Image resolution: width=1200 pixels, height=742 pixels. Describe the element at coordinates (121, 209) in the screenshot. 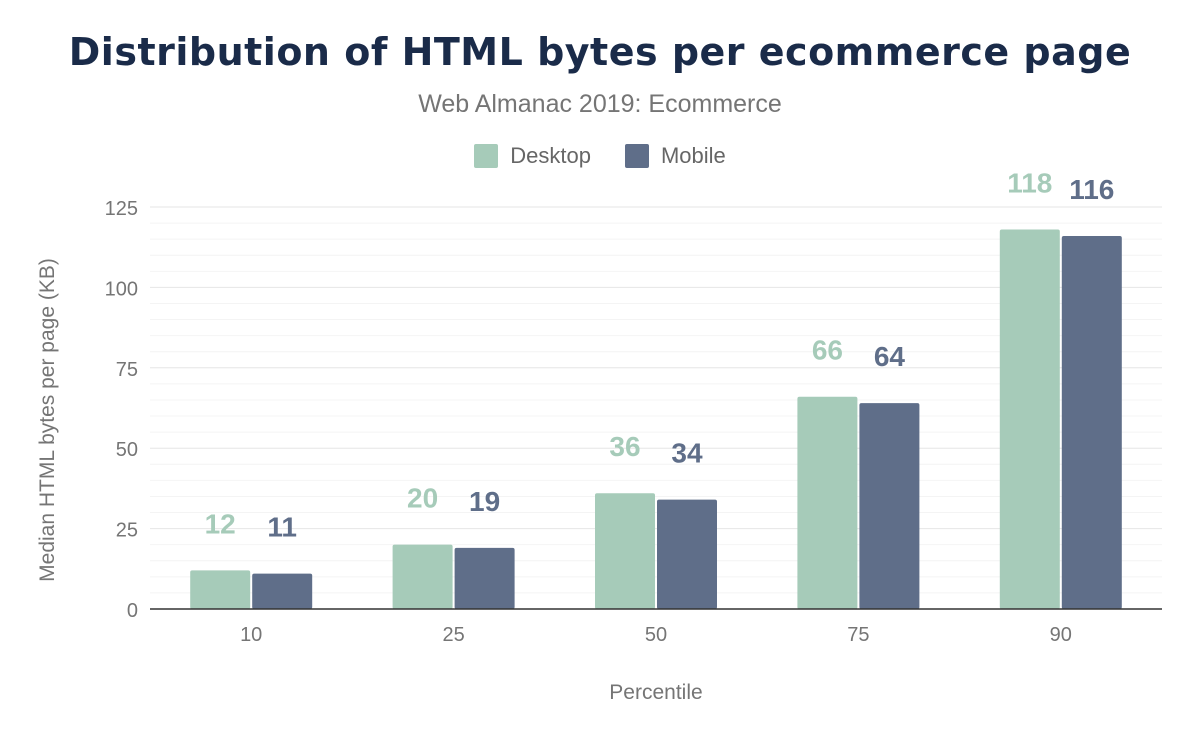

I see `y-tick-label: 125` at that location.